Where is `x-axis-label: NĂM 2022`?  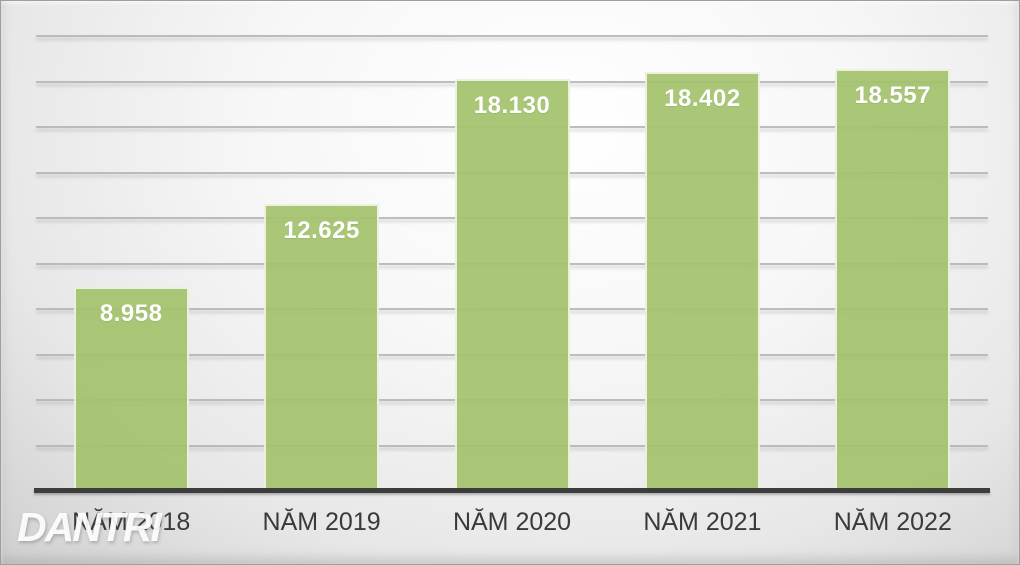
x-axis-label: NĂM 2022 is located at coordinates (892, 522).